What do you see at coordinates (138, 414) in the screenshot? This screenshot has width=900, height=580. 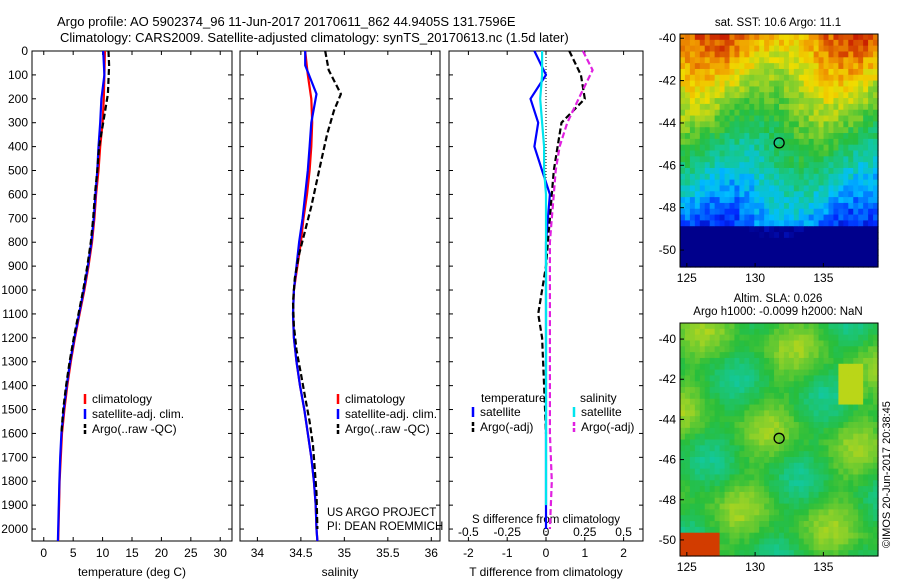 I see `legend-label: satellite-adj. clim.` at bounding box center [138, 414].